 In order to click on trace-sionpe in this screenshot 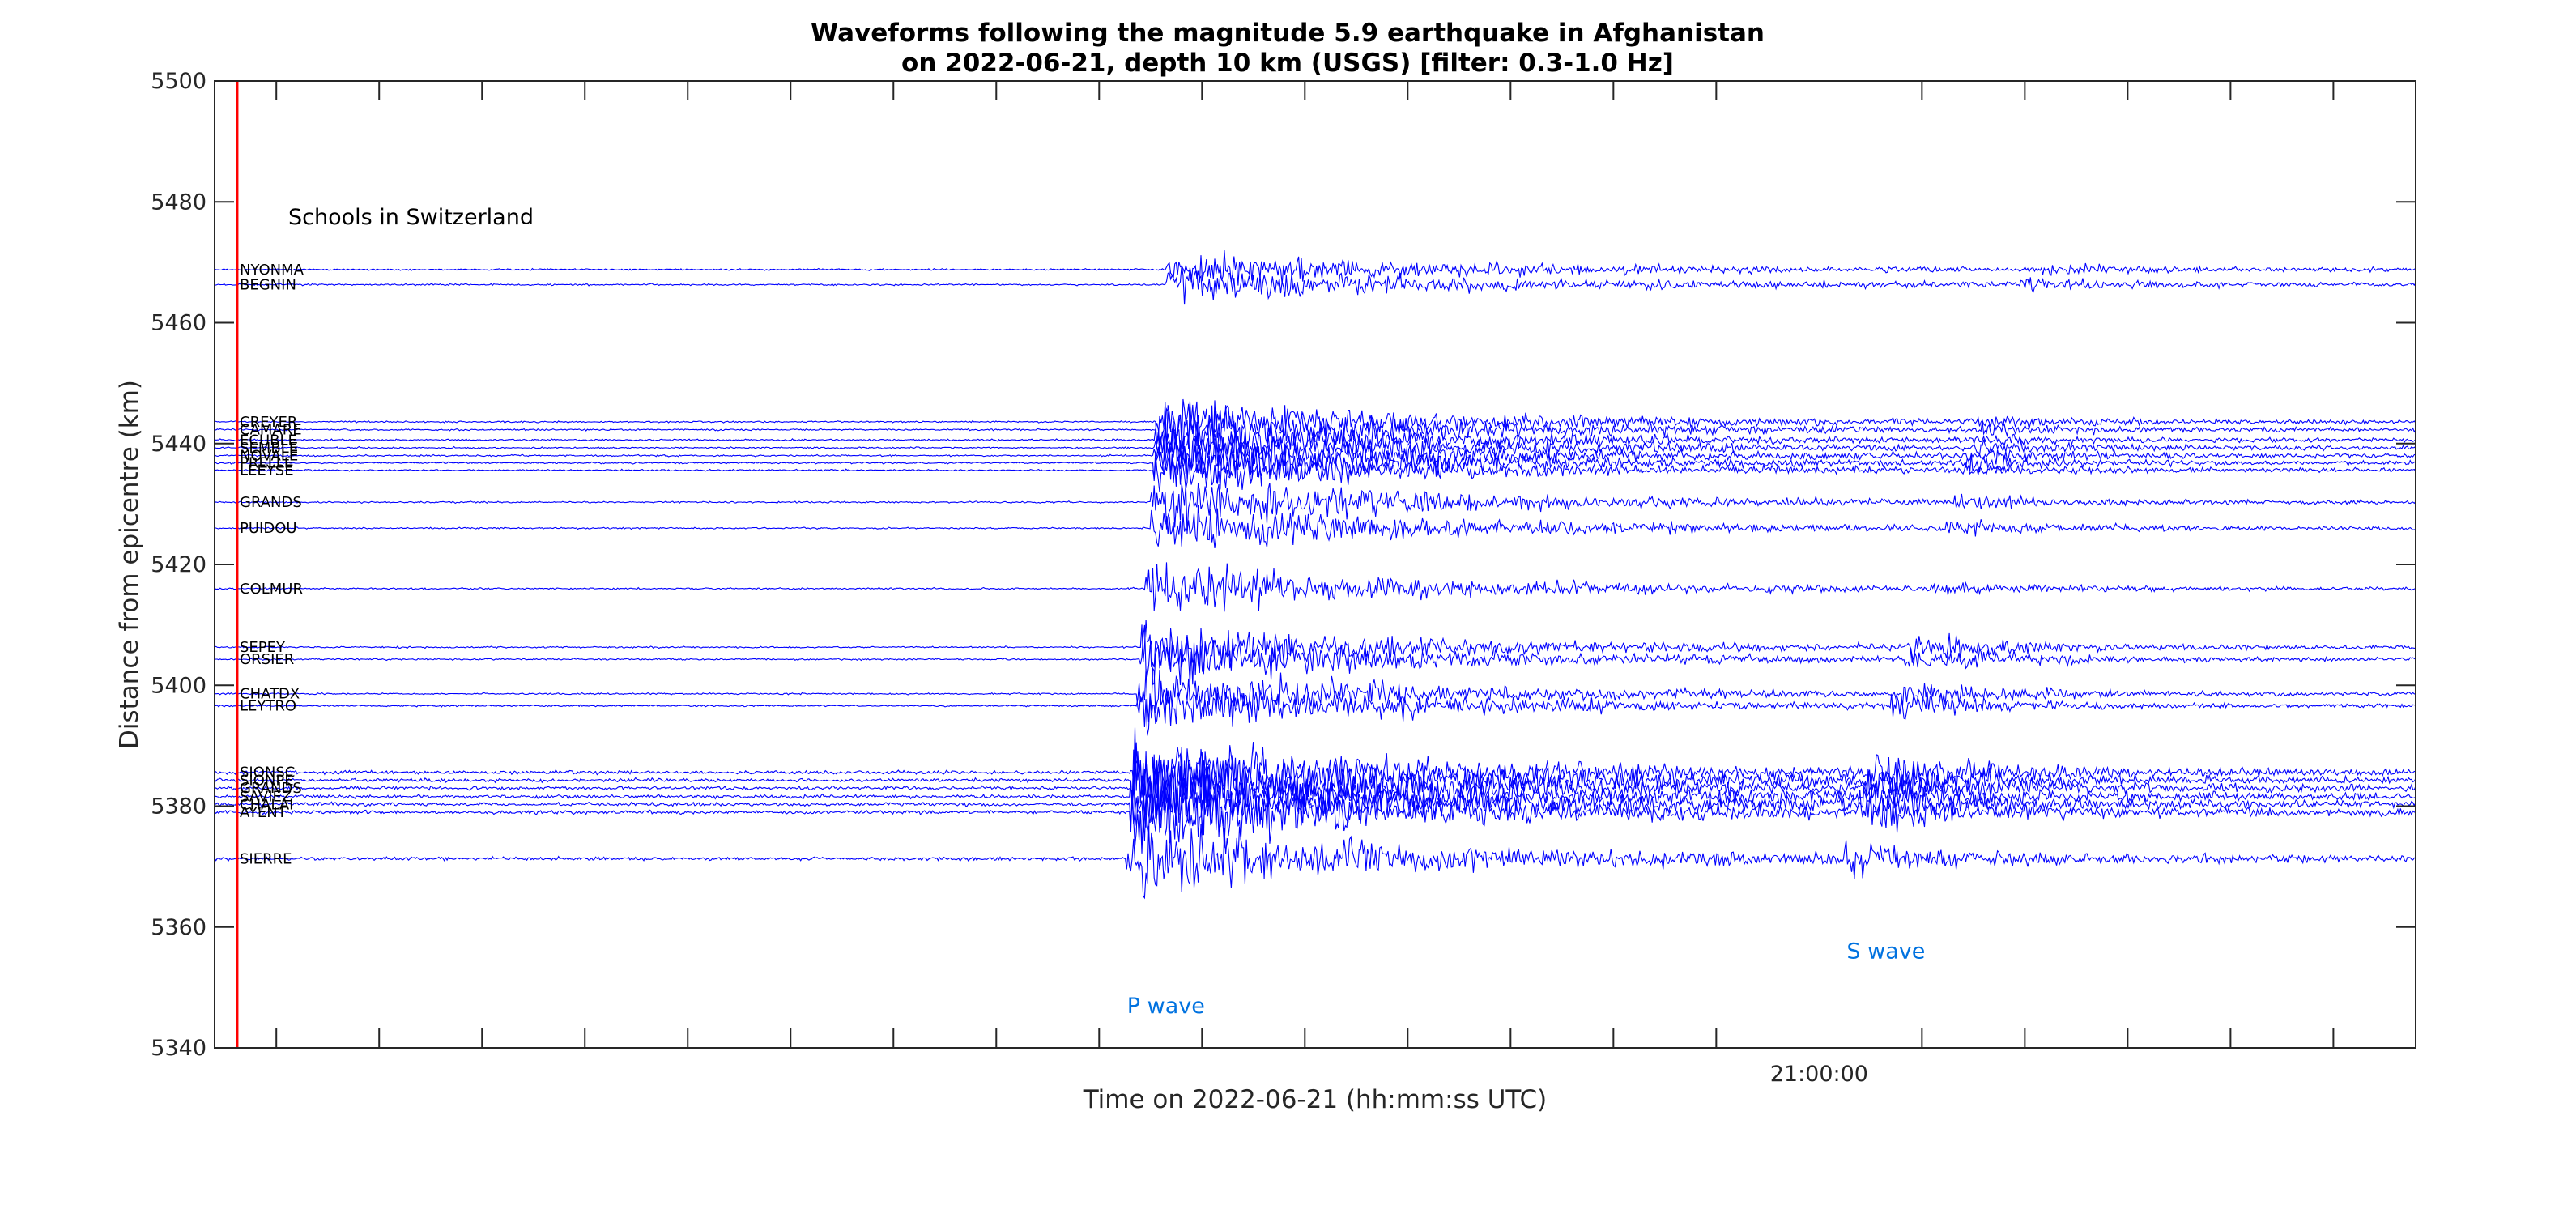, I will do `click(1315, 778)`.